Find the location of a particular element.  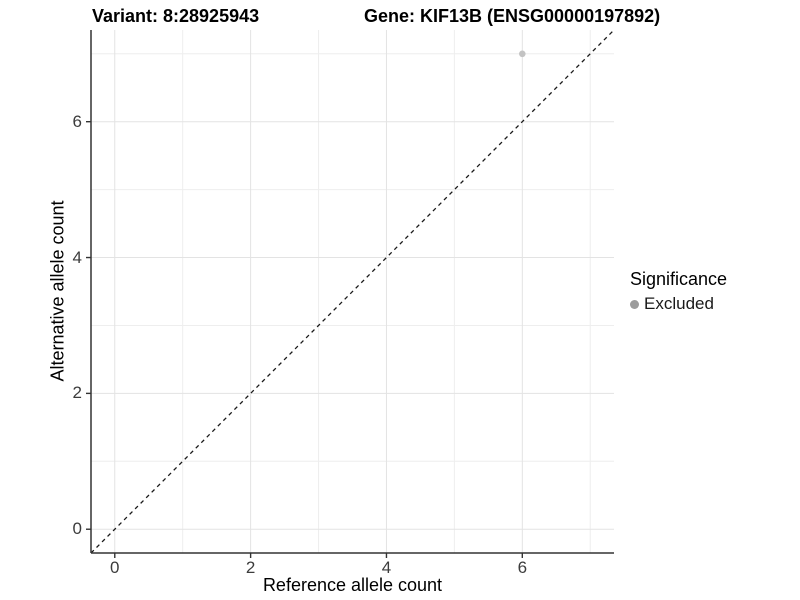

legend-item-label: Excluded is located at coordinates (679, 303).